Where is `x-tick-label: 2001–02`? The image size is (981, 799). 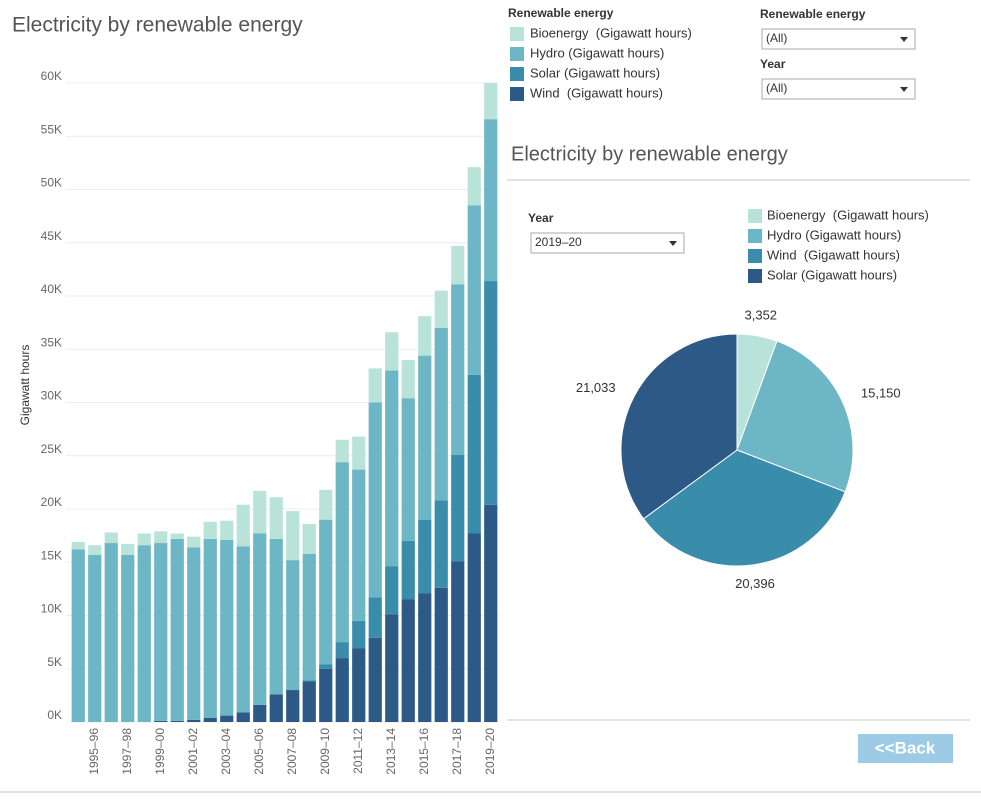
x-tick-label: 2001–02 is located at coordinates (193, 751).